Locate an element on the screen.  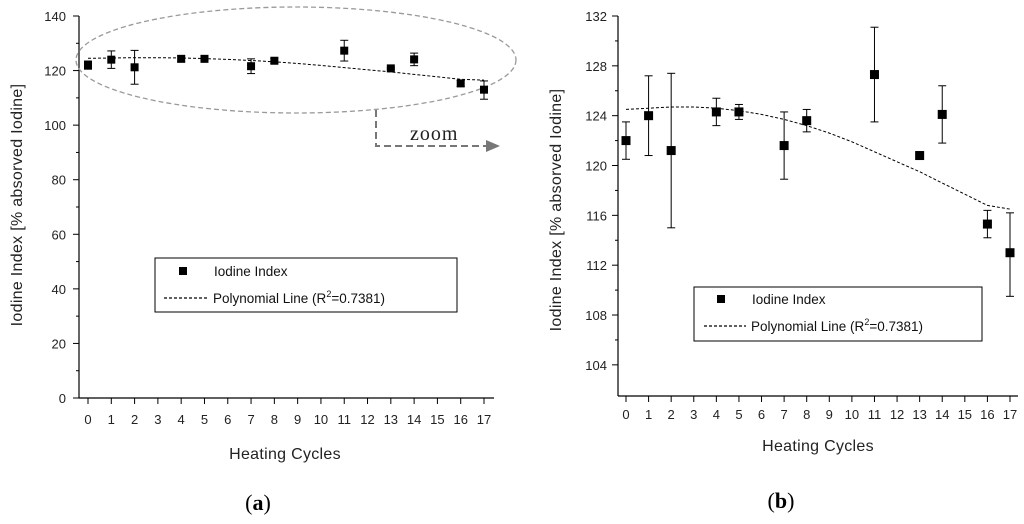
y-tick-label-b: 120 is located at coordinates (596, 166).